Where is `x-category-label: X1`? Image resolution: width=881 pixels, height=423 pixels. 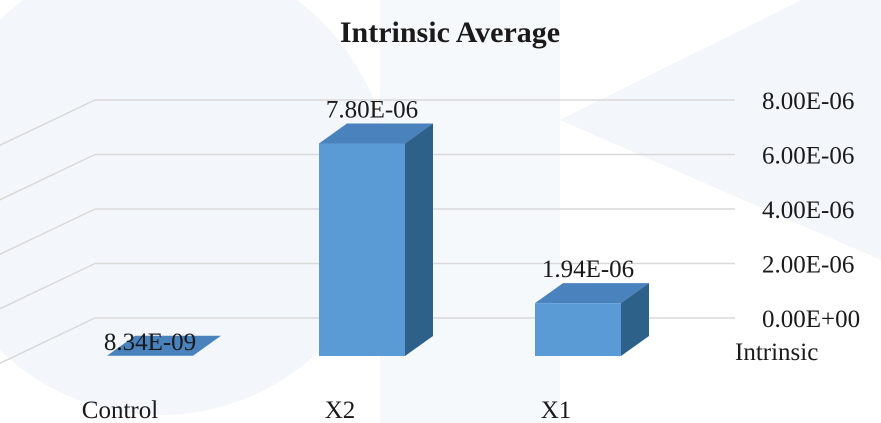
x-category-label: X1 is located at coordinates (556, 410).